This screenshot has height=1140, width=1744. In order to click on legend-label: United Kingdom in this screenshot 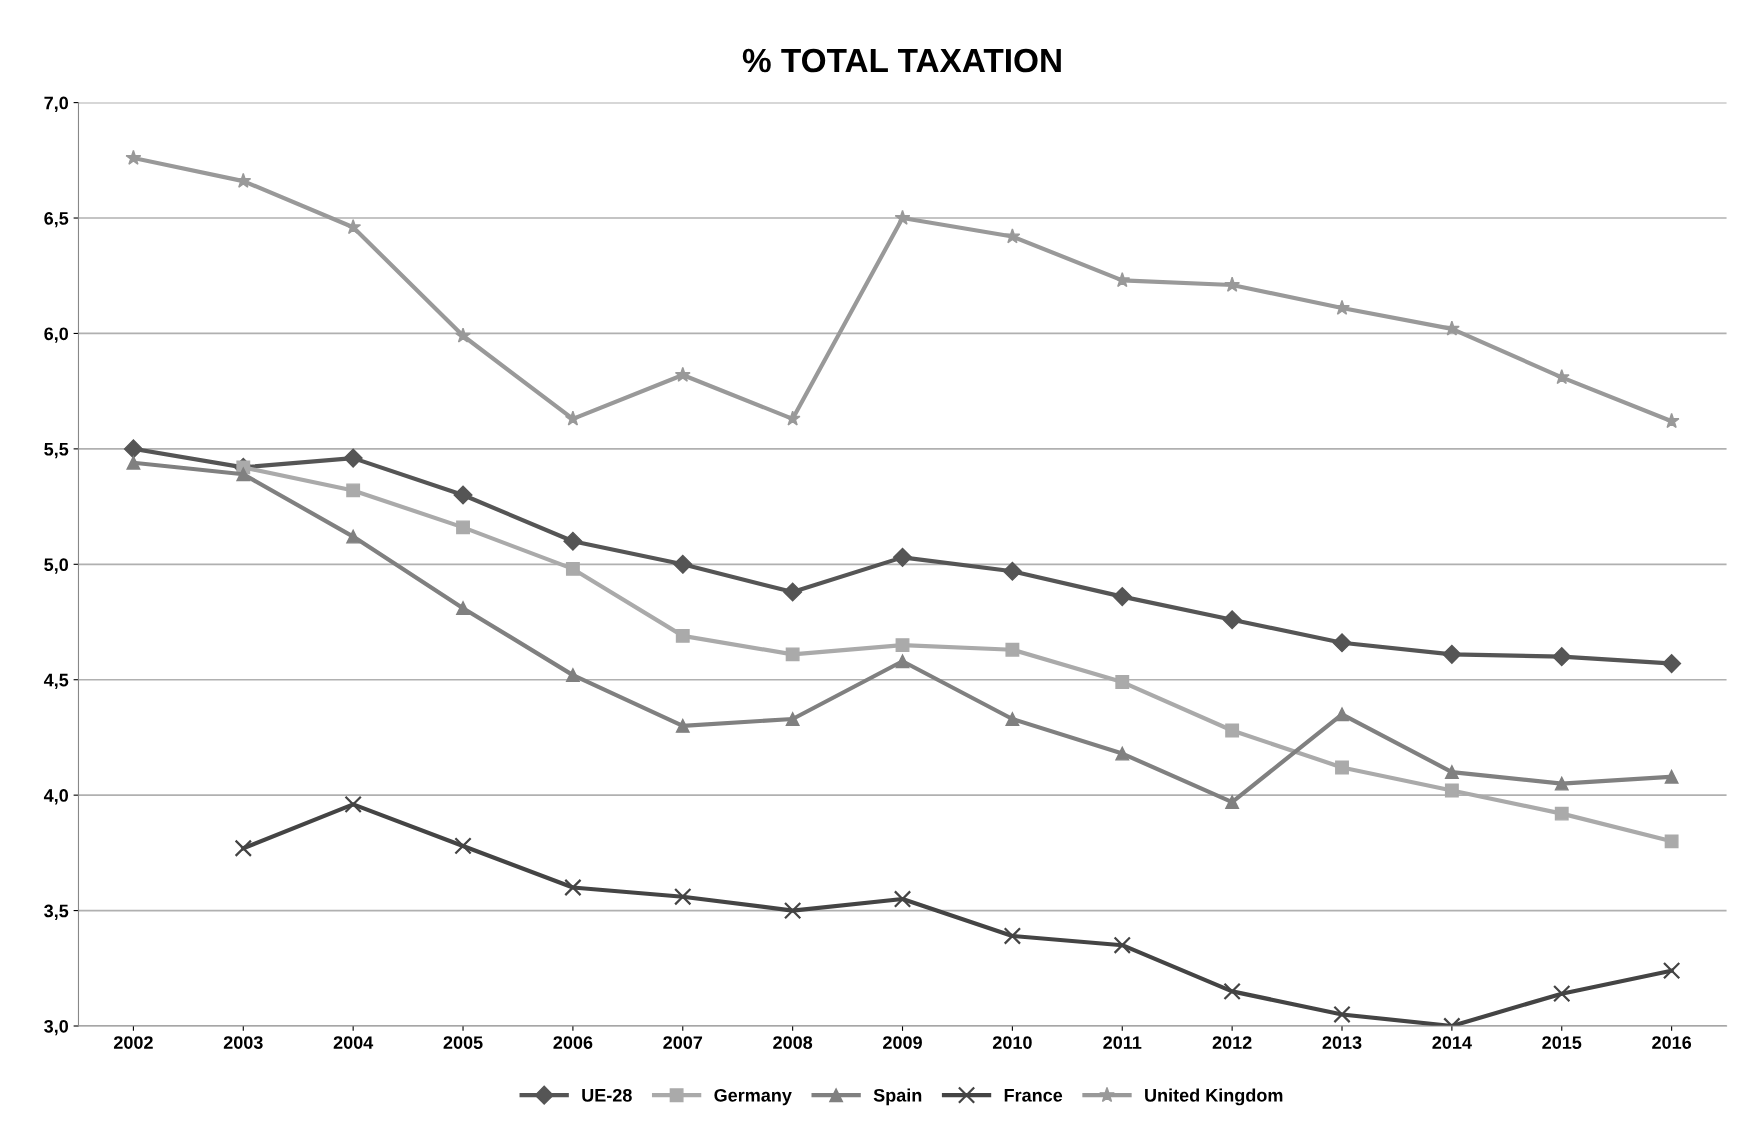, I will do `click(1214, 1097)`.